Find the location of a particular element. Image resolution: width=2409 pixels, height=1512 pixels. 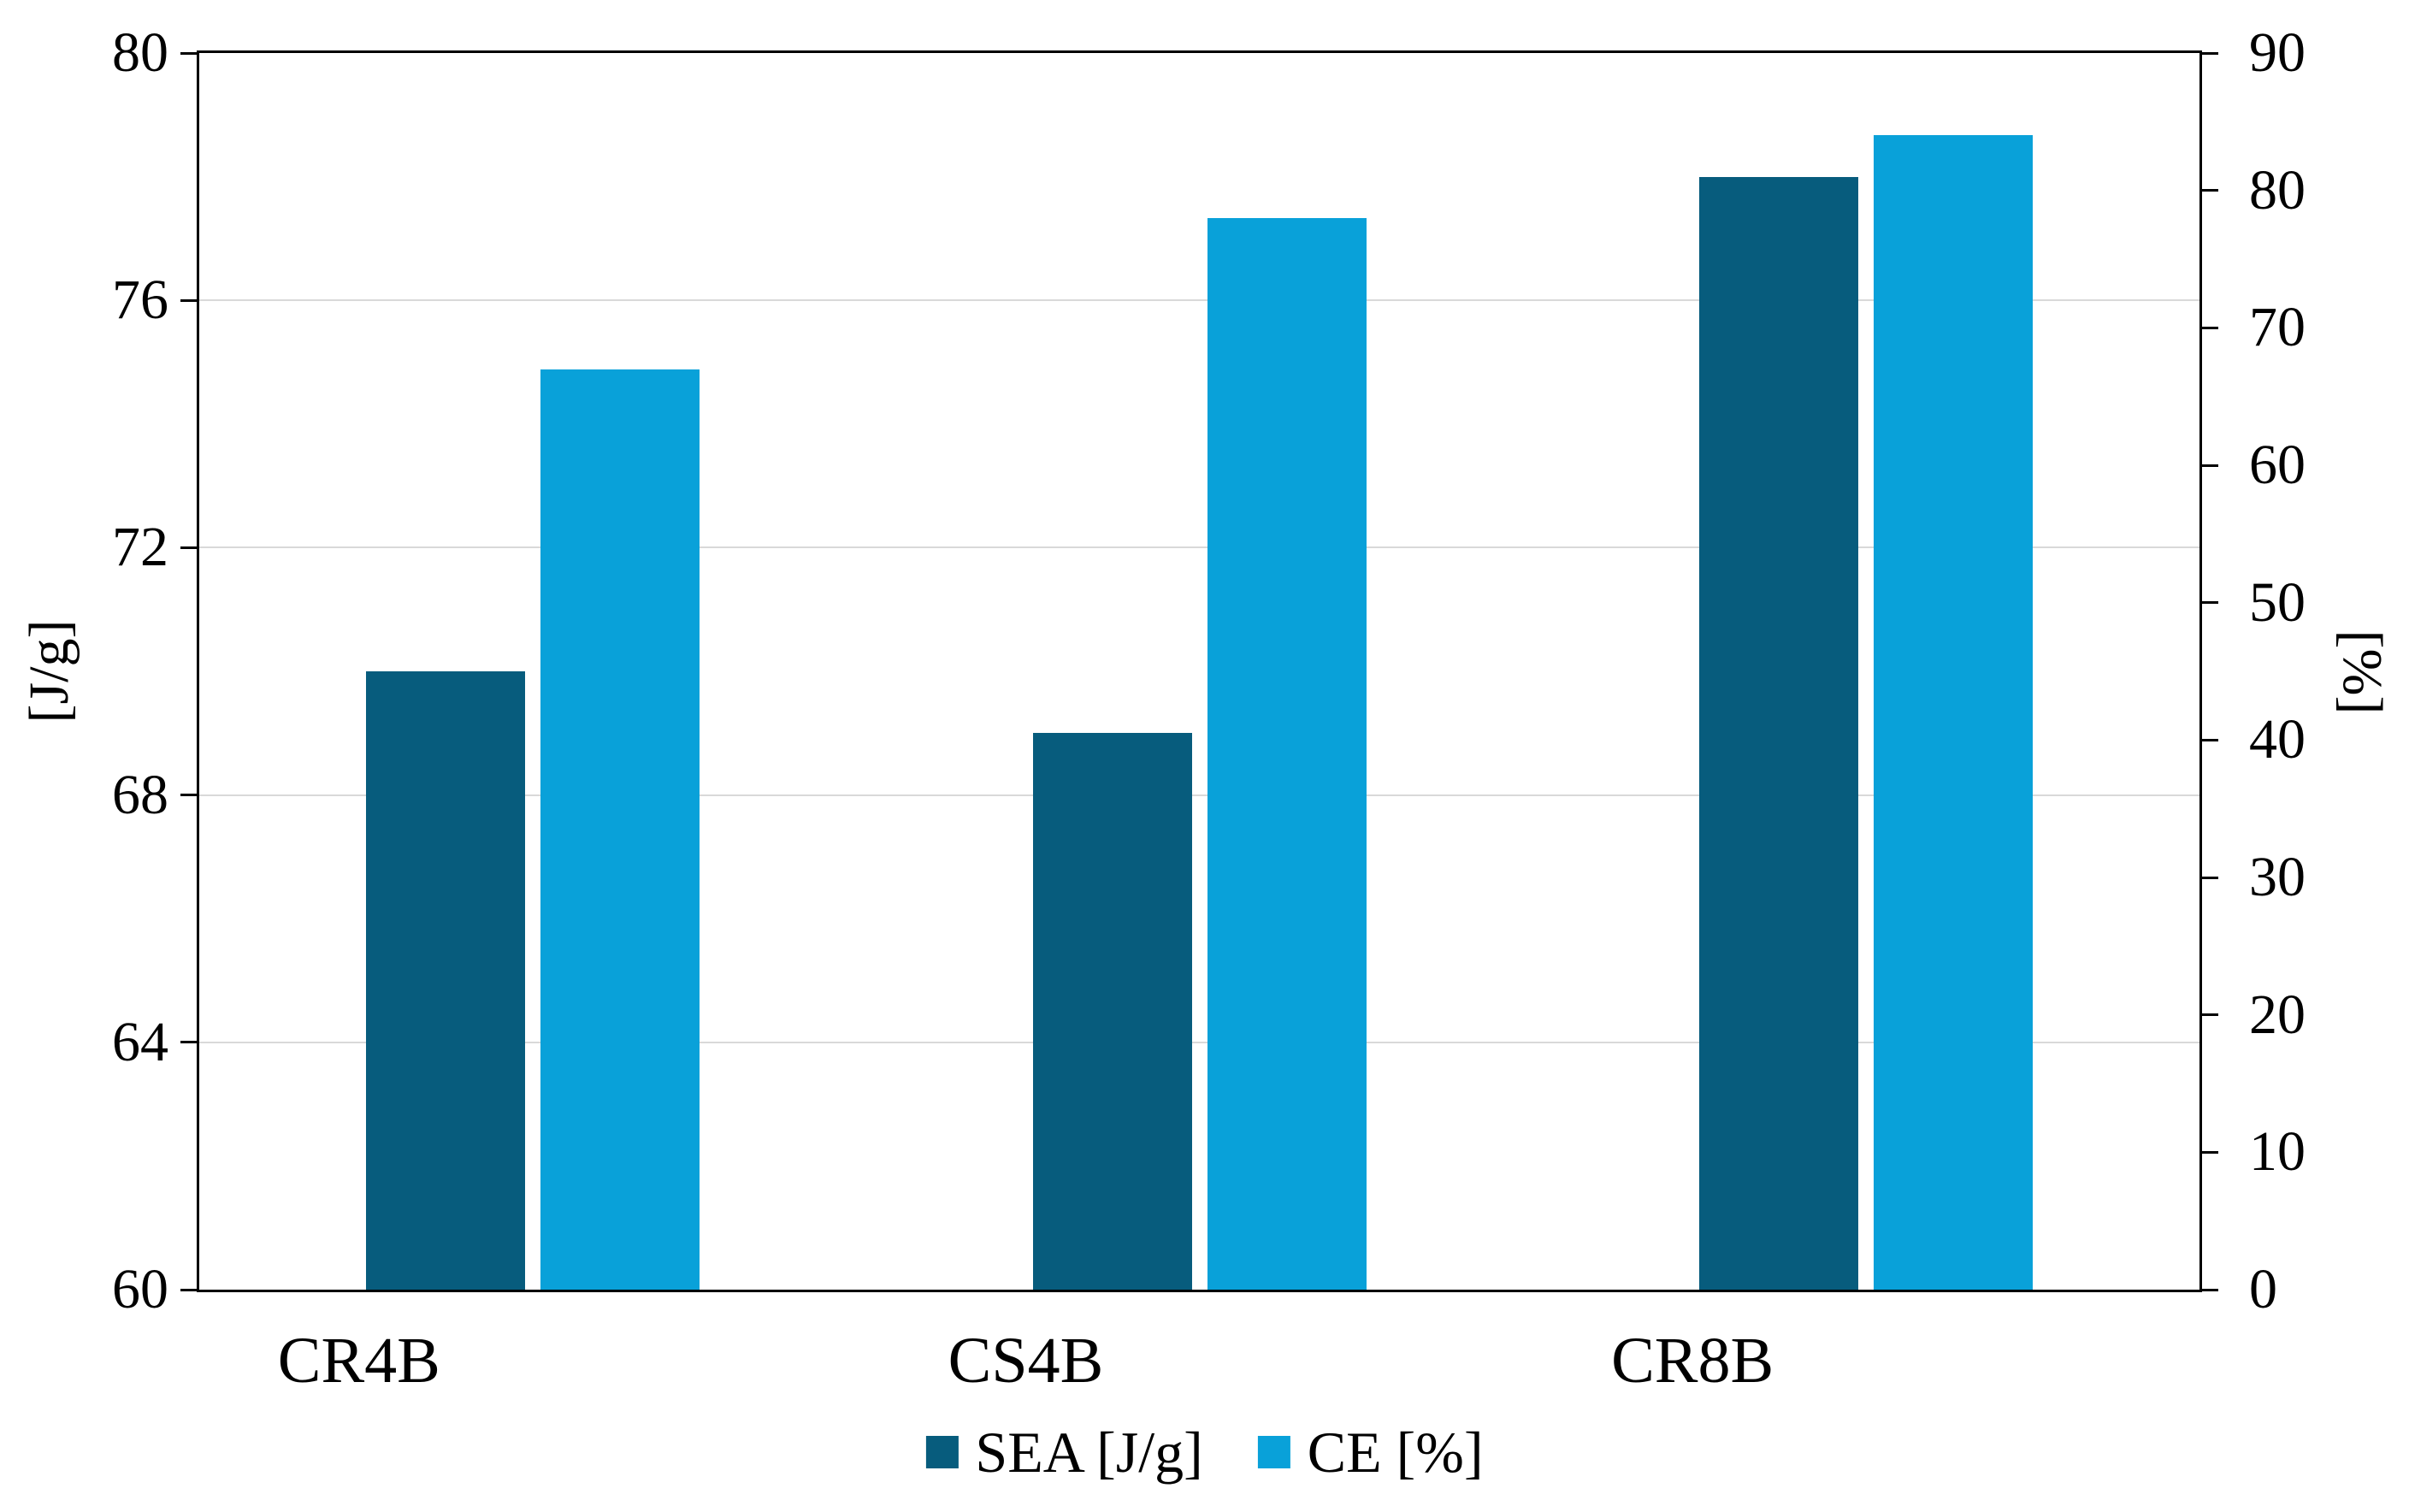

legend-item-sea: SEA [J/g] is located at coordinates (1064, 1452).